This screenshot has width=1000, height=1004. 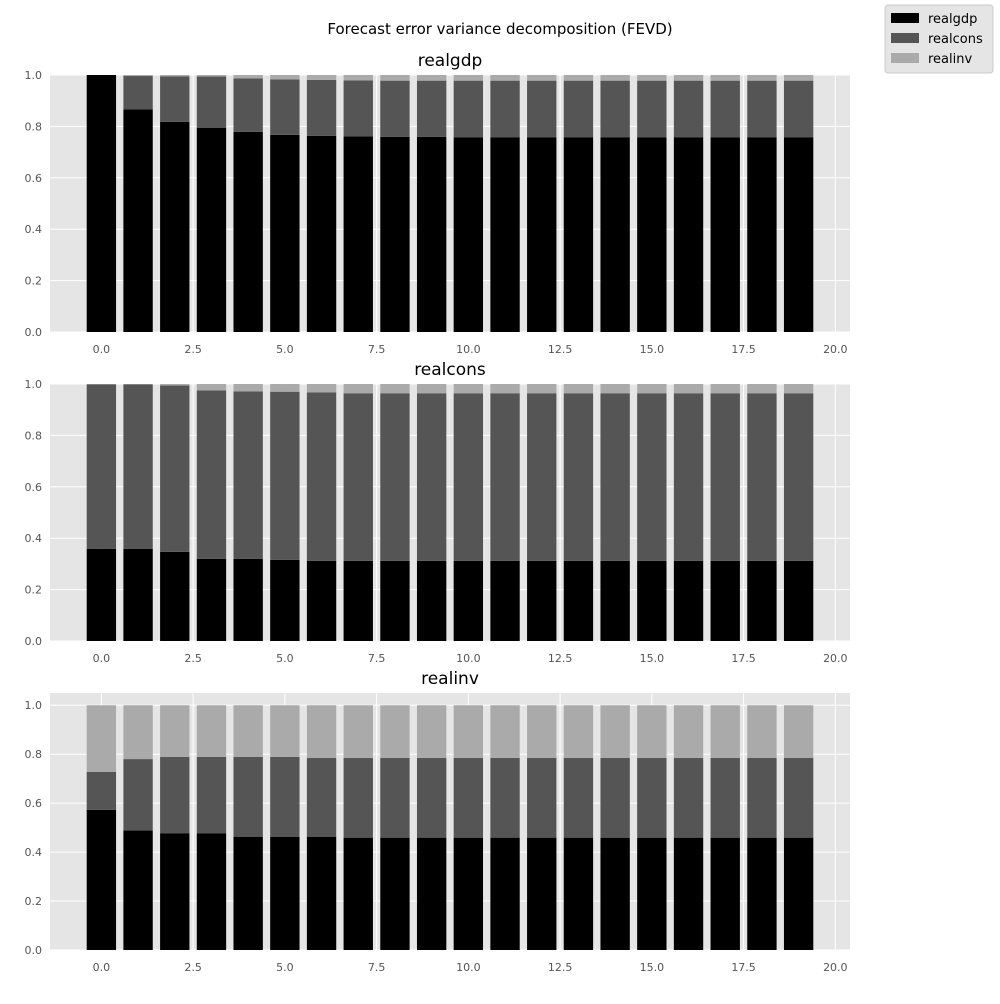 What do you see at coordinates (285, 349) in the screenshot?
I see `x-tick-label: 5.0` at bounding box center [285, 349].